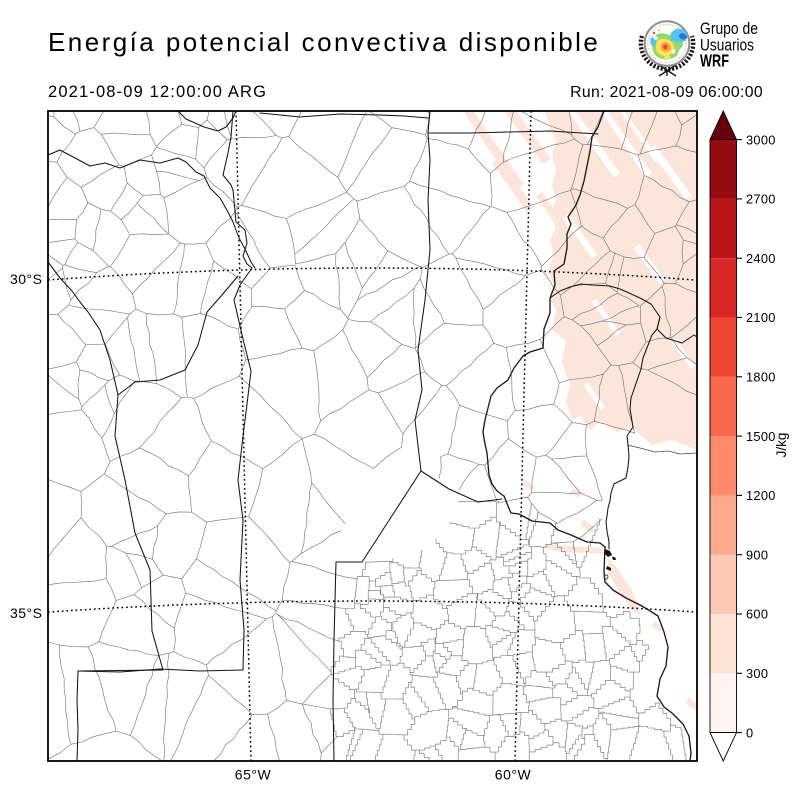  Describe the element at coordinates (761, 495) in the screenshot. I see `svg-text: 1200` at that location.